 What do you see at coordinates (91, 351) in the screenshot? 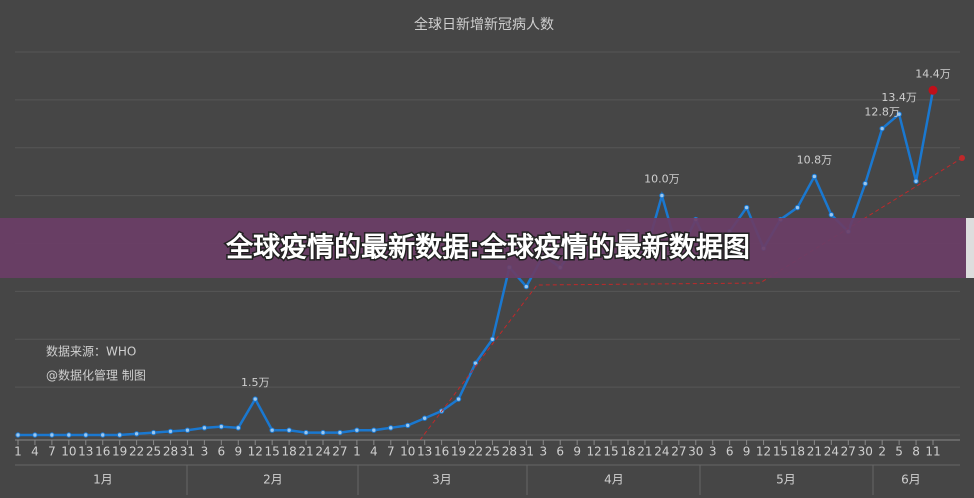
I see `source-note: 数据来源：WHO` at bounding box center [91, 351].